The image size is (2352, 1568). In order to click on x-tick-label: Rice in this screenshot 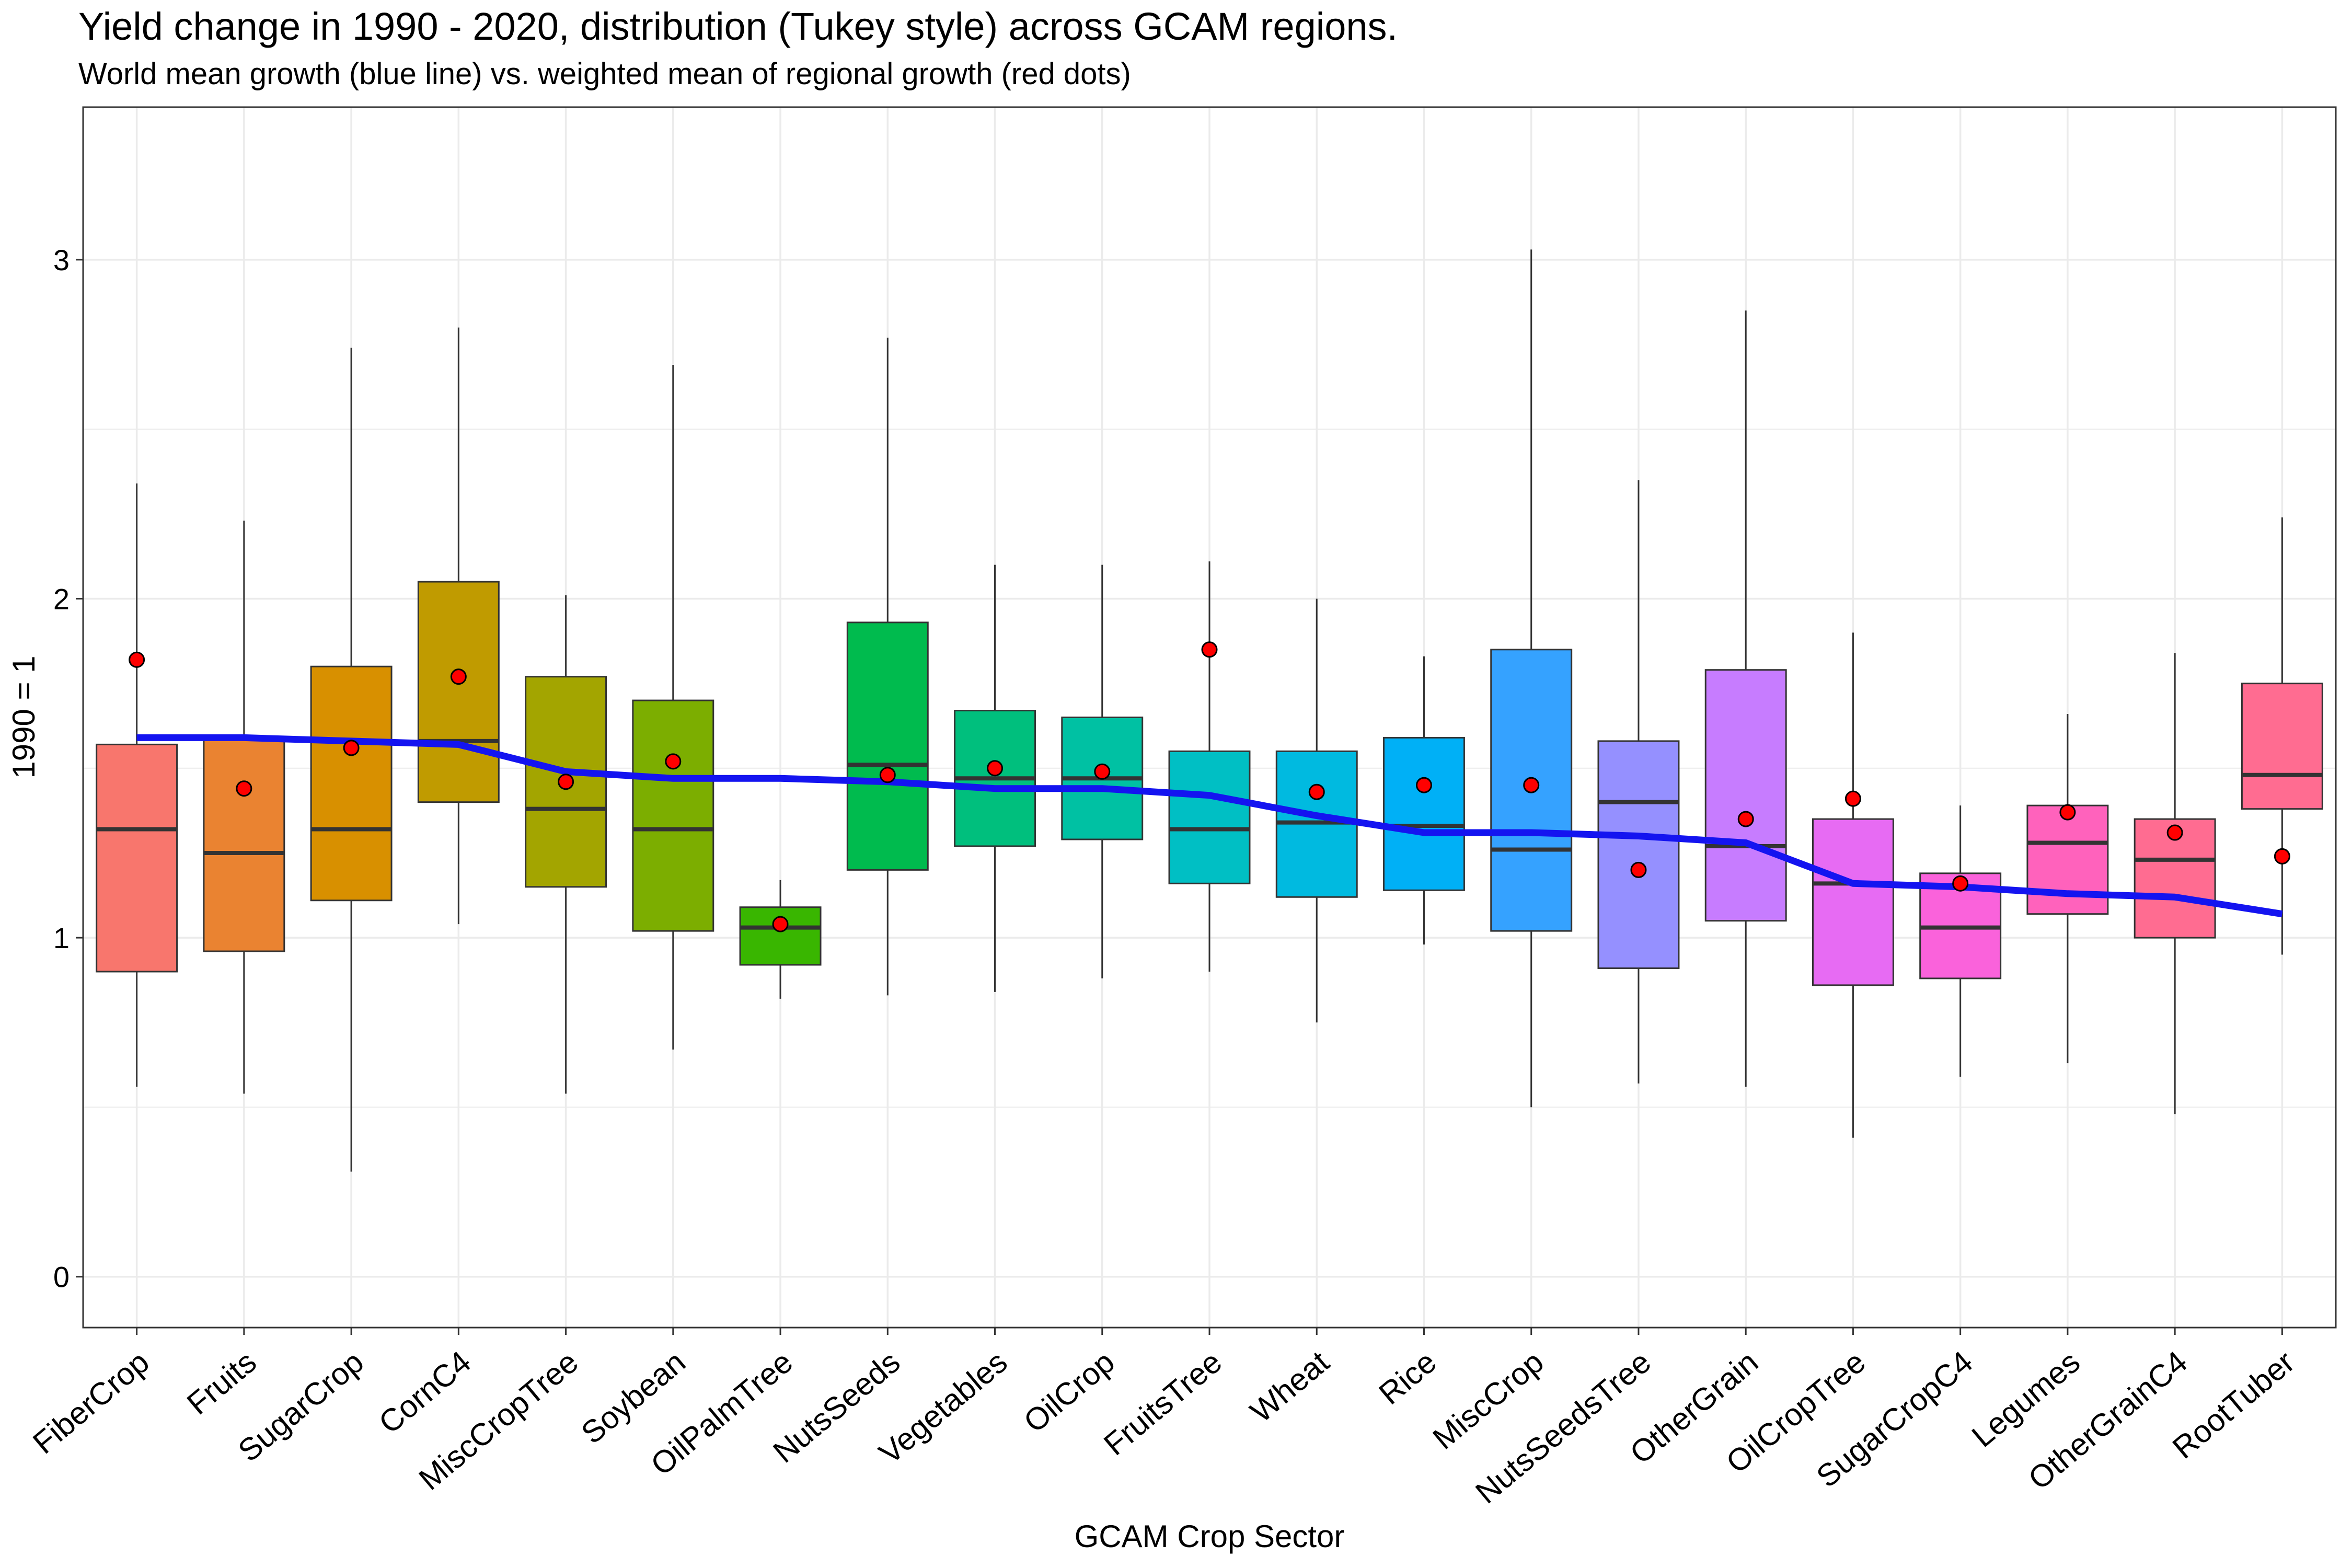, I will do `click(1408, 1377)`.